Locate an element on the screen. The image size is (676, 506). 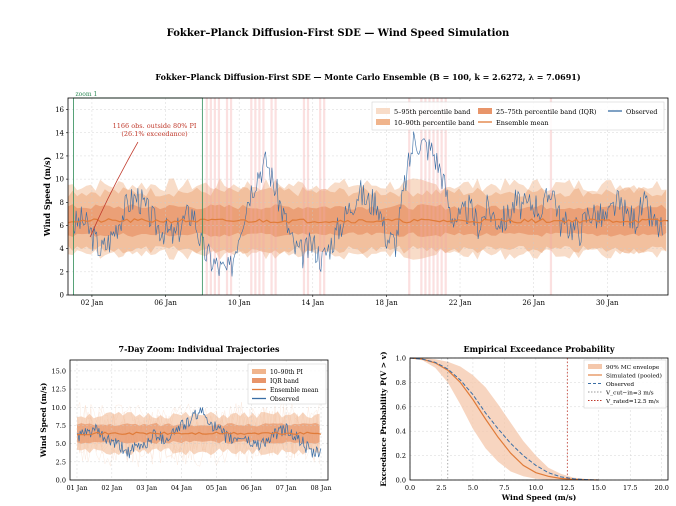
y-tick-label: 14 is located at coordinates (59, 133).